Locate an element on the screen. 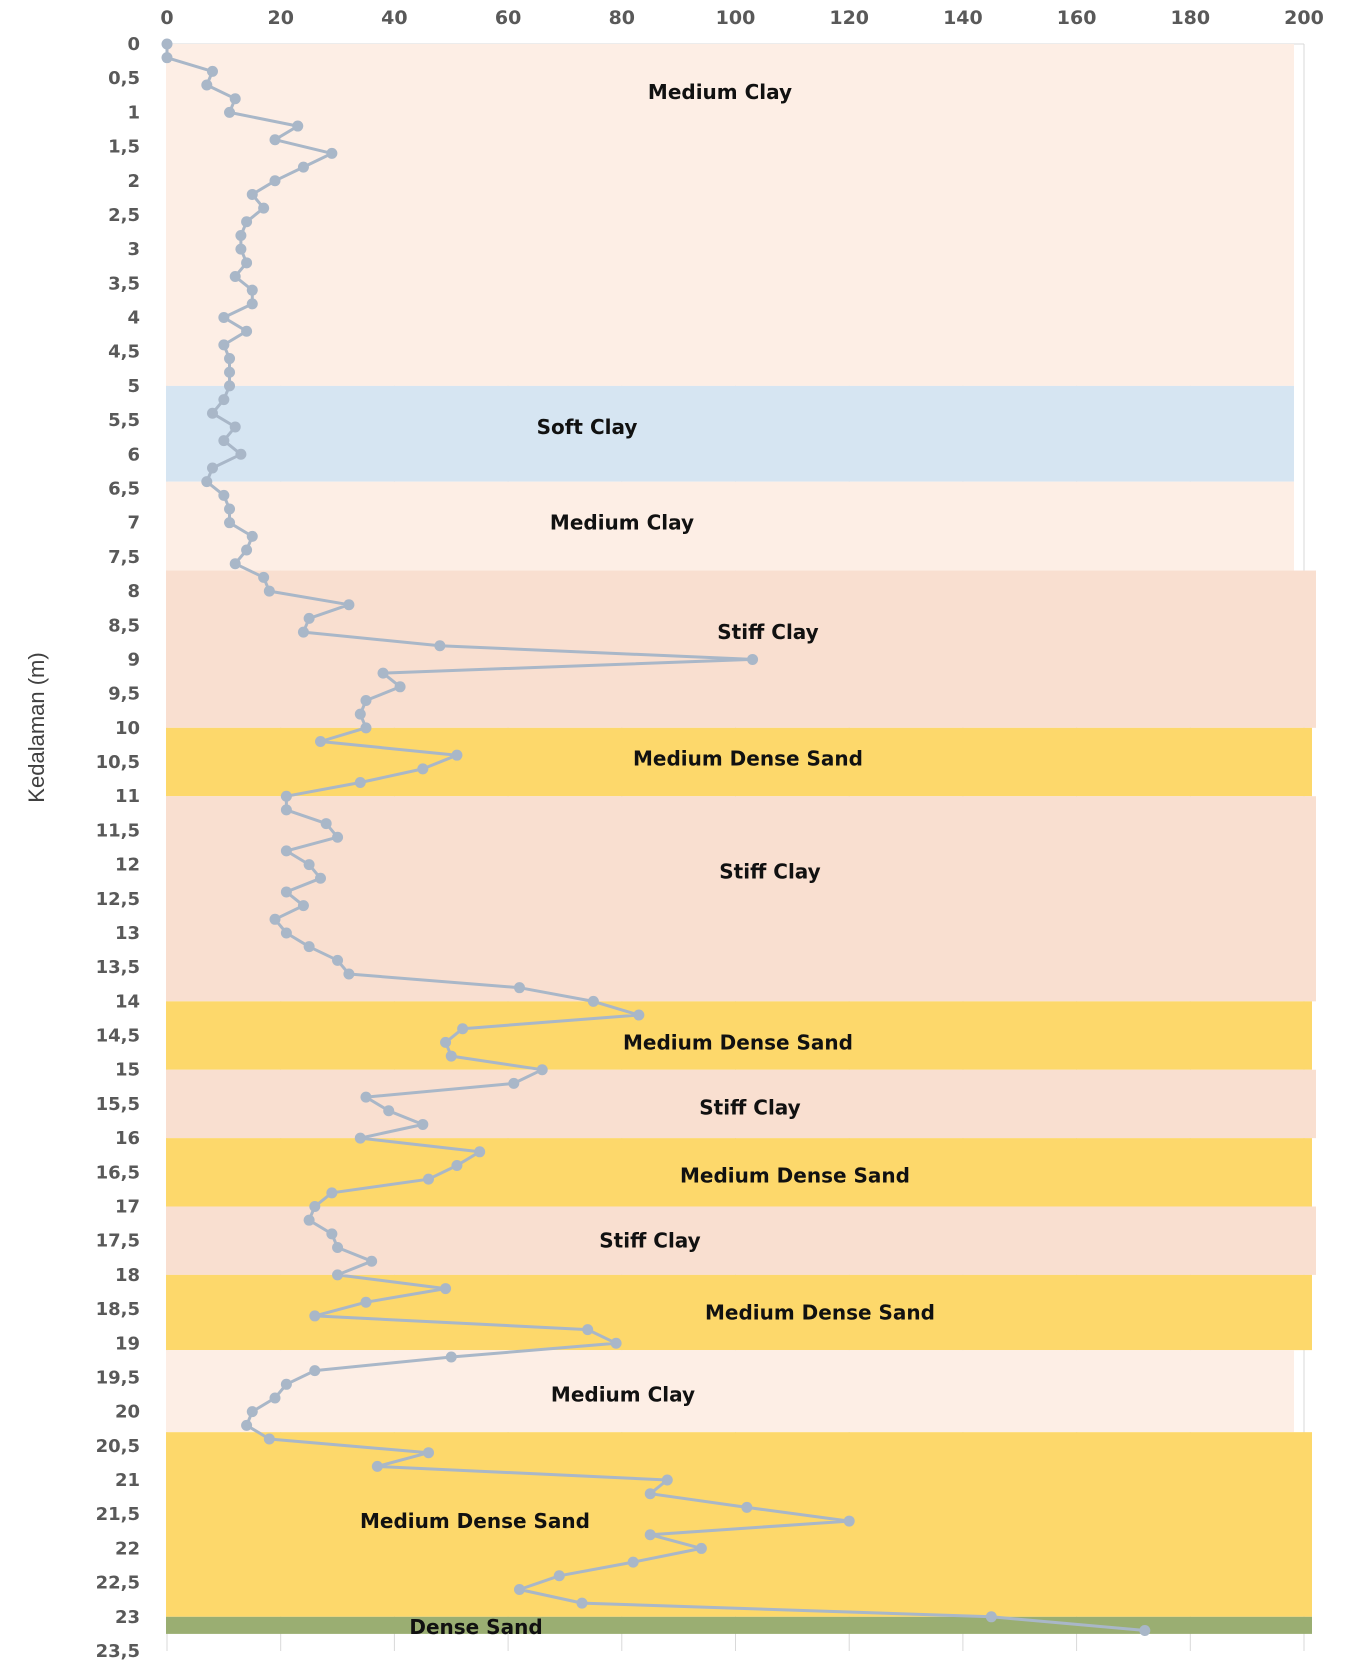 This screenshot has width=1347, height=1663. layer-label-11: Medium Clay is located at coordinates (623, 1395).